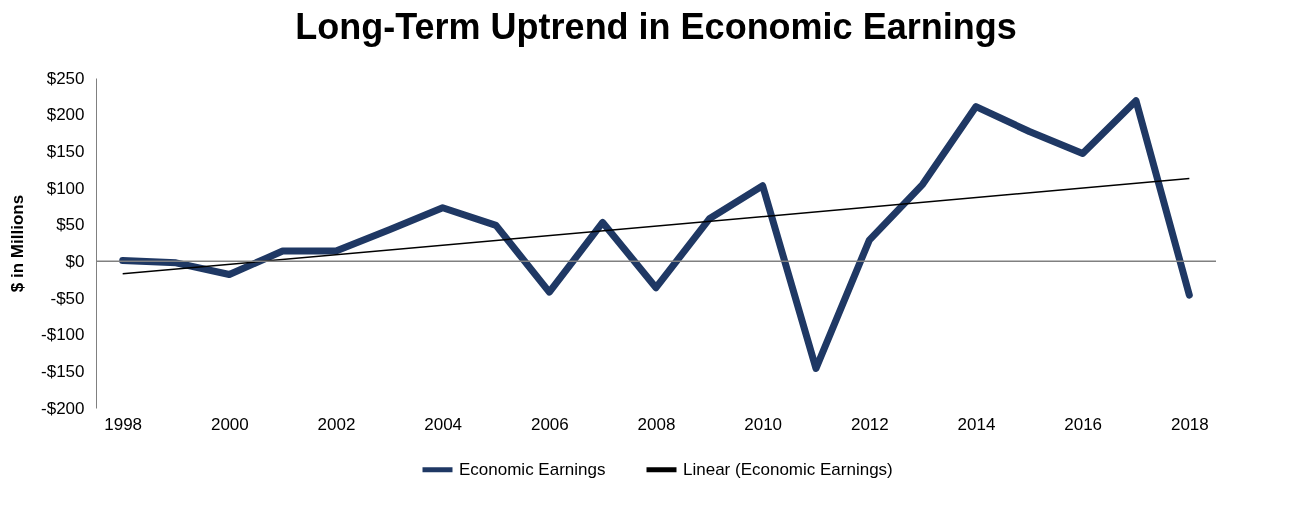 The height and width of the screenshot is (512, 1296). What do you see at coordinates (549, 424) in the screenshot?
I see `x-tick-label: 2006` at bounding box center [549, 424].